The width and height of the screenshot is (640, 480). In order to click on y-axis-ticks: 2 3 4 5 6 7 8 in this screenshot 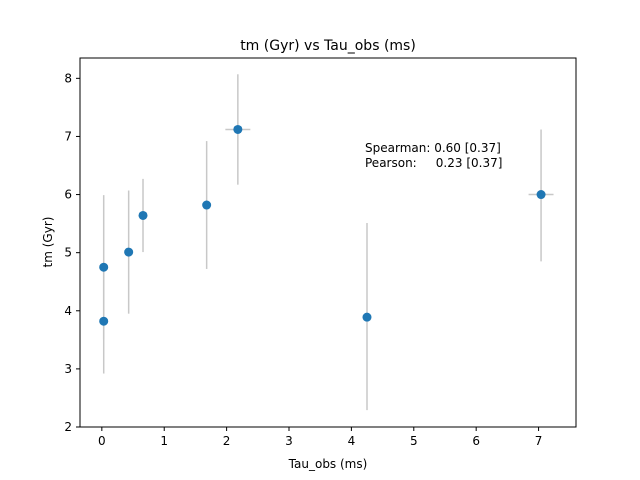, I will do `click(72, 252)`.